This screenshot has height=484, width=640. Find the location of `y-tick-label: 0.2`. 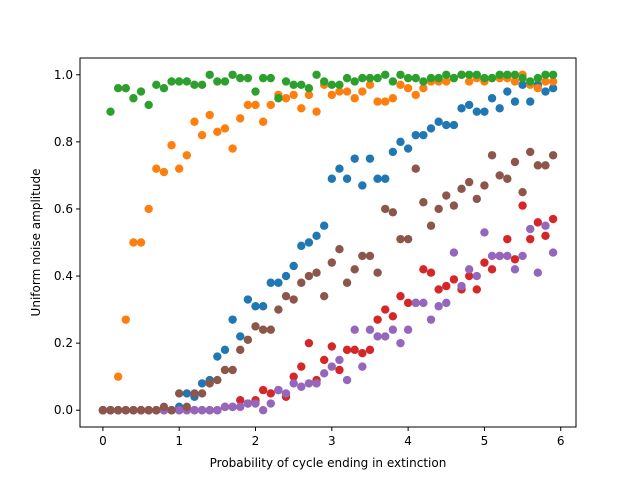

y-tick-label: 0.2 is located at coordinates (63, 343).